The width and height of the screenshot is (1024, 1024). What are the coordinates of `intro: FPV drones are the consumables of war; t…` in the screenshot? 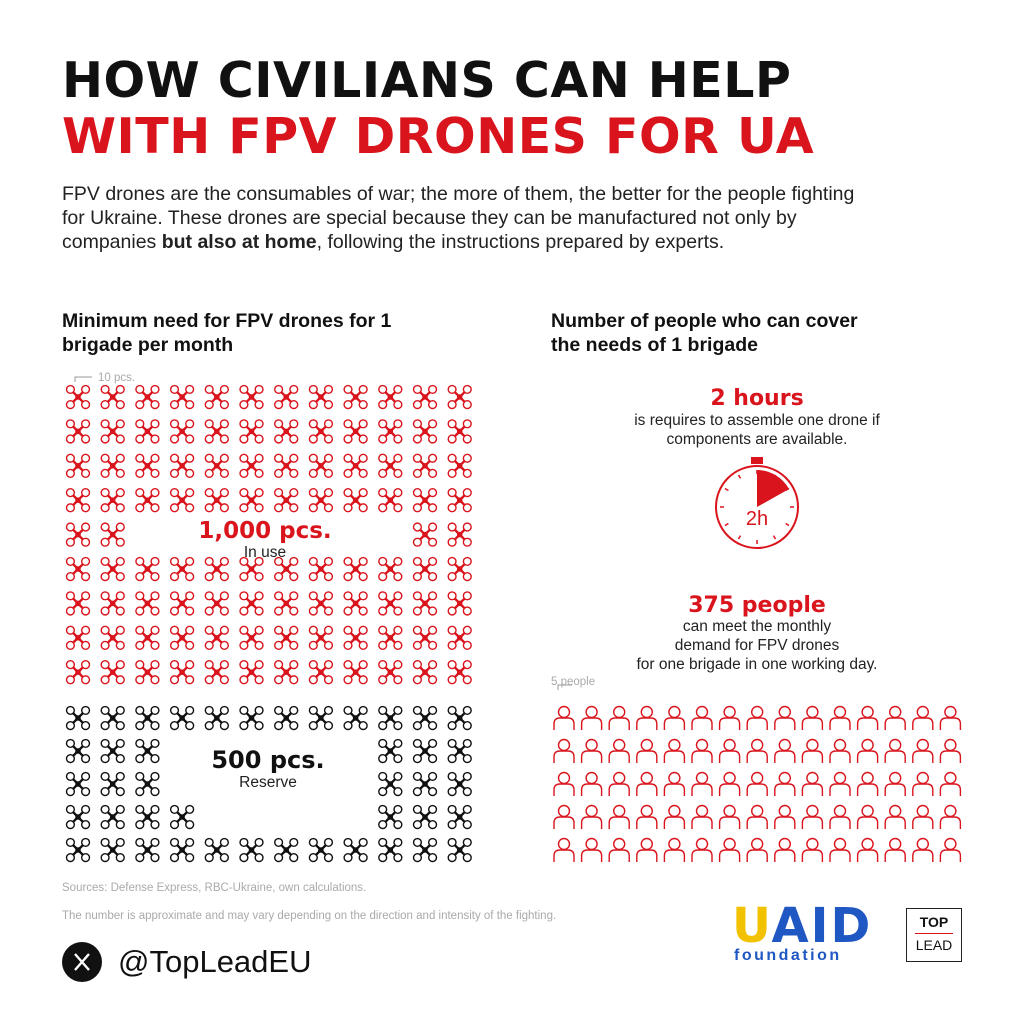 It's located at (472, 218).